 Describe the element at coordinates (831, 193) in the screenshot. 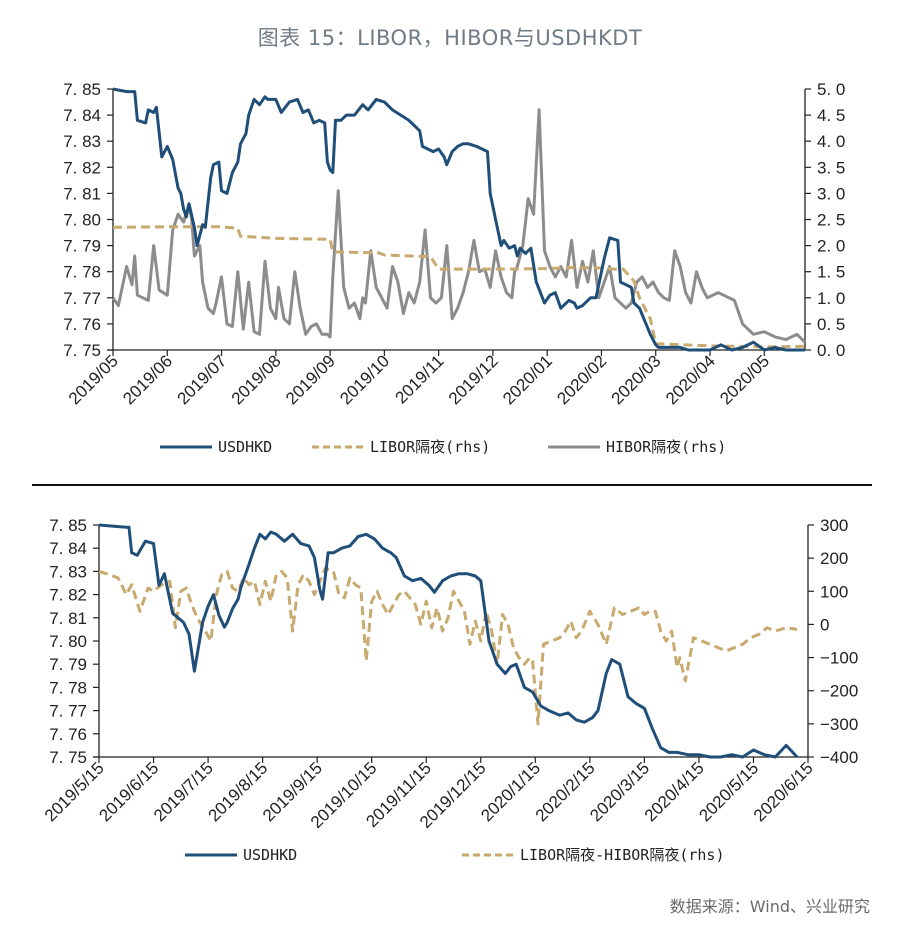

I see `right-tick-label: 3. 0` at that location.